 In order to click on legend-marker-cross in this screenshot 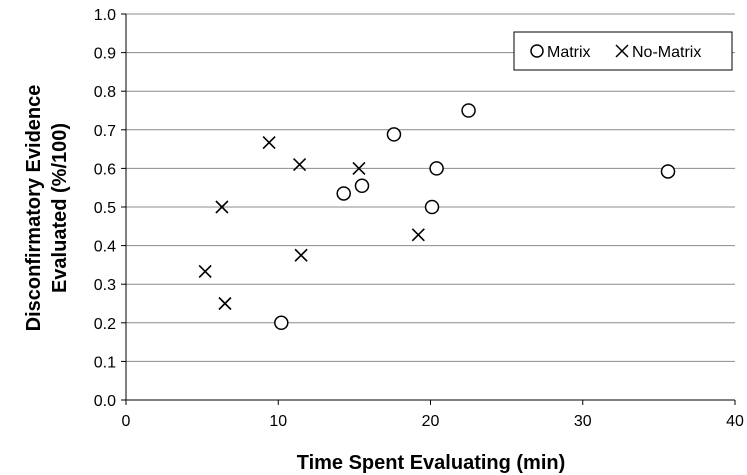, I will do `click(622, 51)`.